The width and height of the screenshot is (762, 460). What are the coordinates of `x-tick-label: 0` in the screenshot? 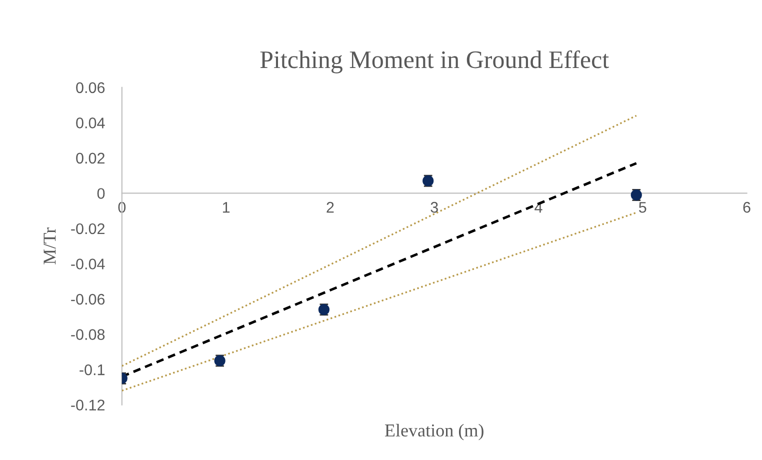 It's located at (122, 207).